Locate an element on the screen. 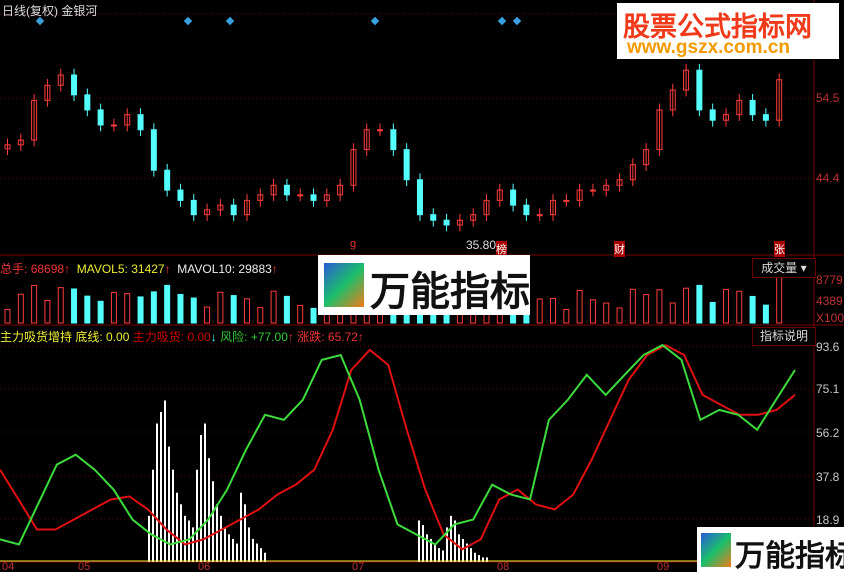 The height and width of the screenshot is (572, 844). volume-tick: 4389 is located at coordinates (829, 301).